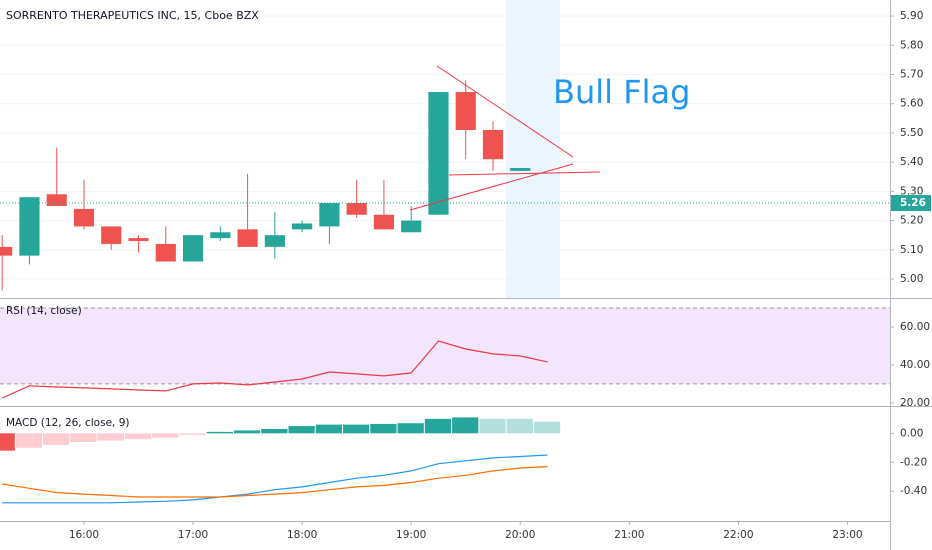 The image size is (932, 550). Describe the element at coordinates (911, 104) in the screenshot. I see `y-tick-label: 5.60` at that location.